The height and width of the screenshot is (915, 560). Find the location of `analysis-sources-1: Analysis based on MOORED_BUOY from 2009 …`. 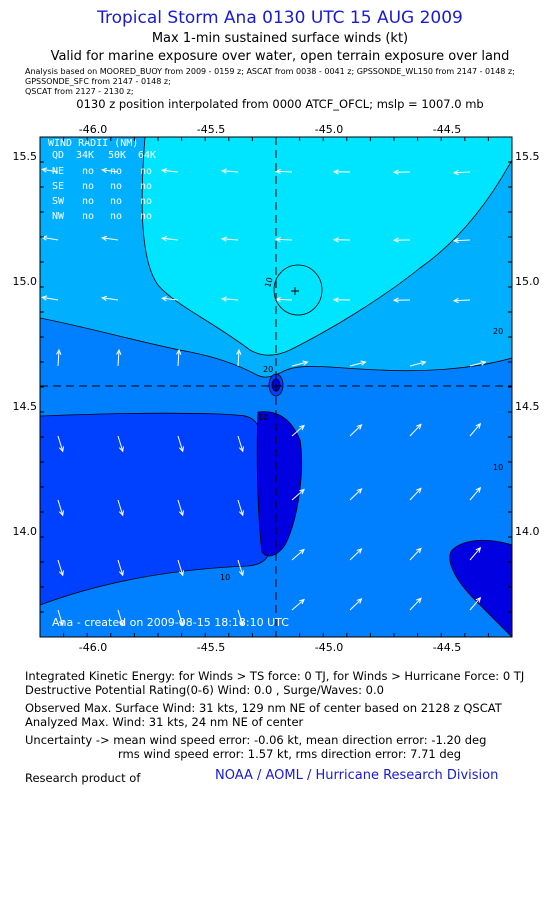

analysis-sources-1: Analysis based on MOORED_BUOY from 2009 … is located at coordinates (270, 71).